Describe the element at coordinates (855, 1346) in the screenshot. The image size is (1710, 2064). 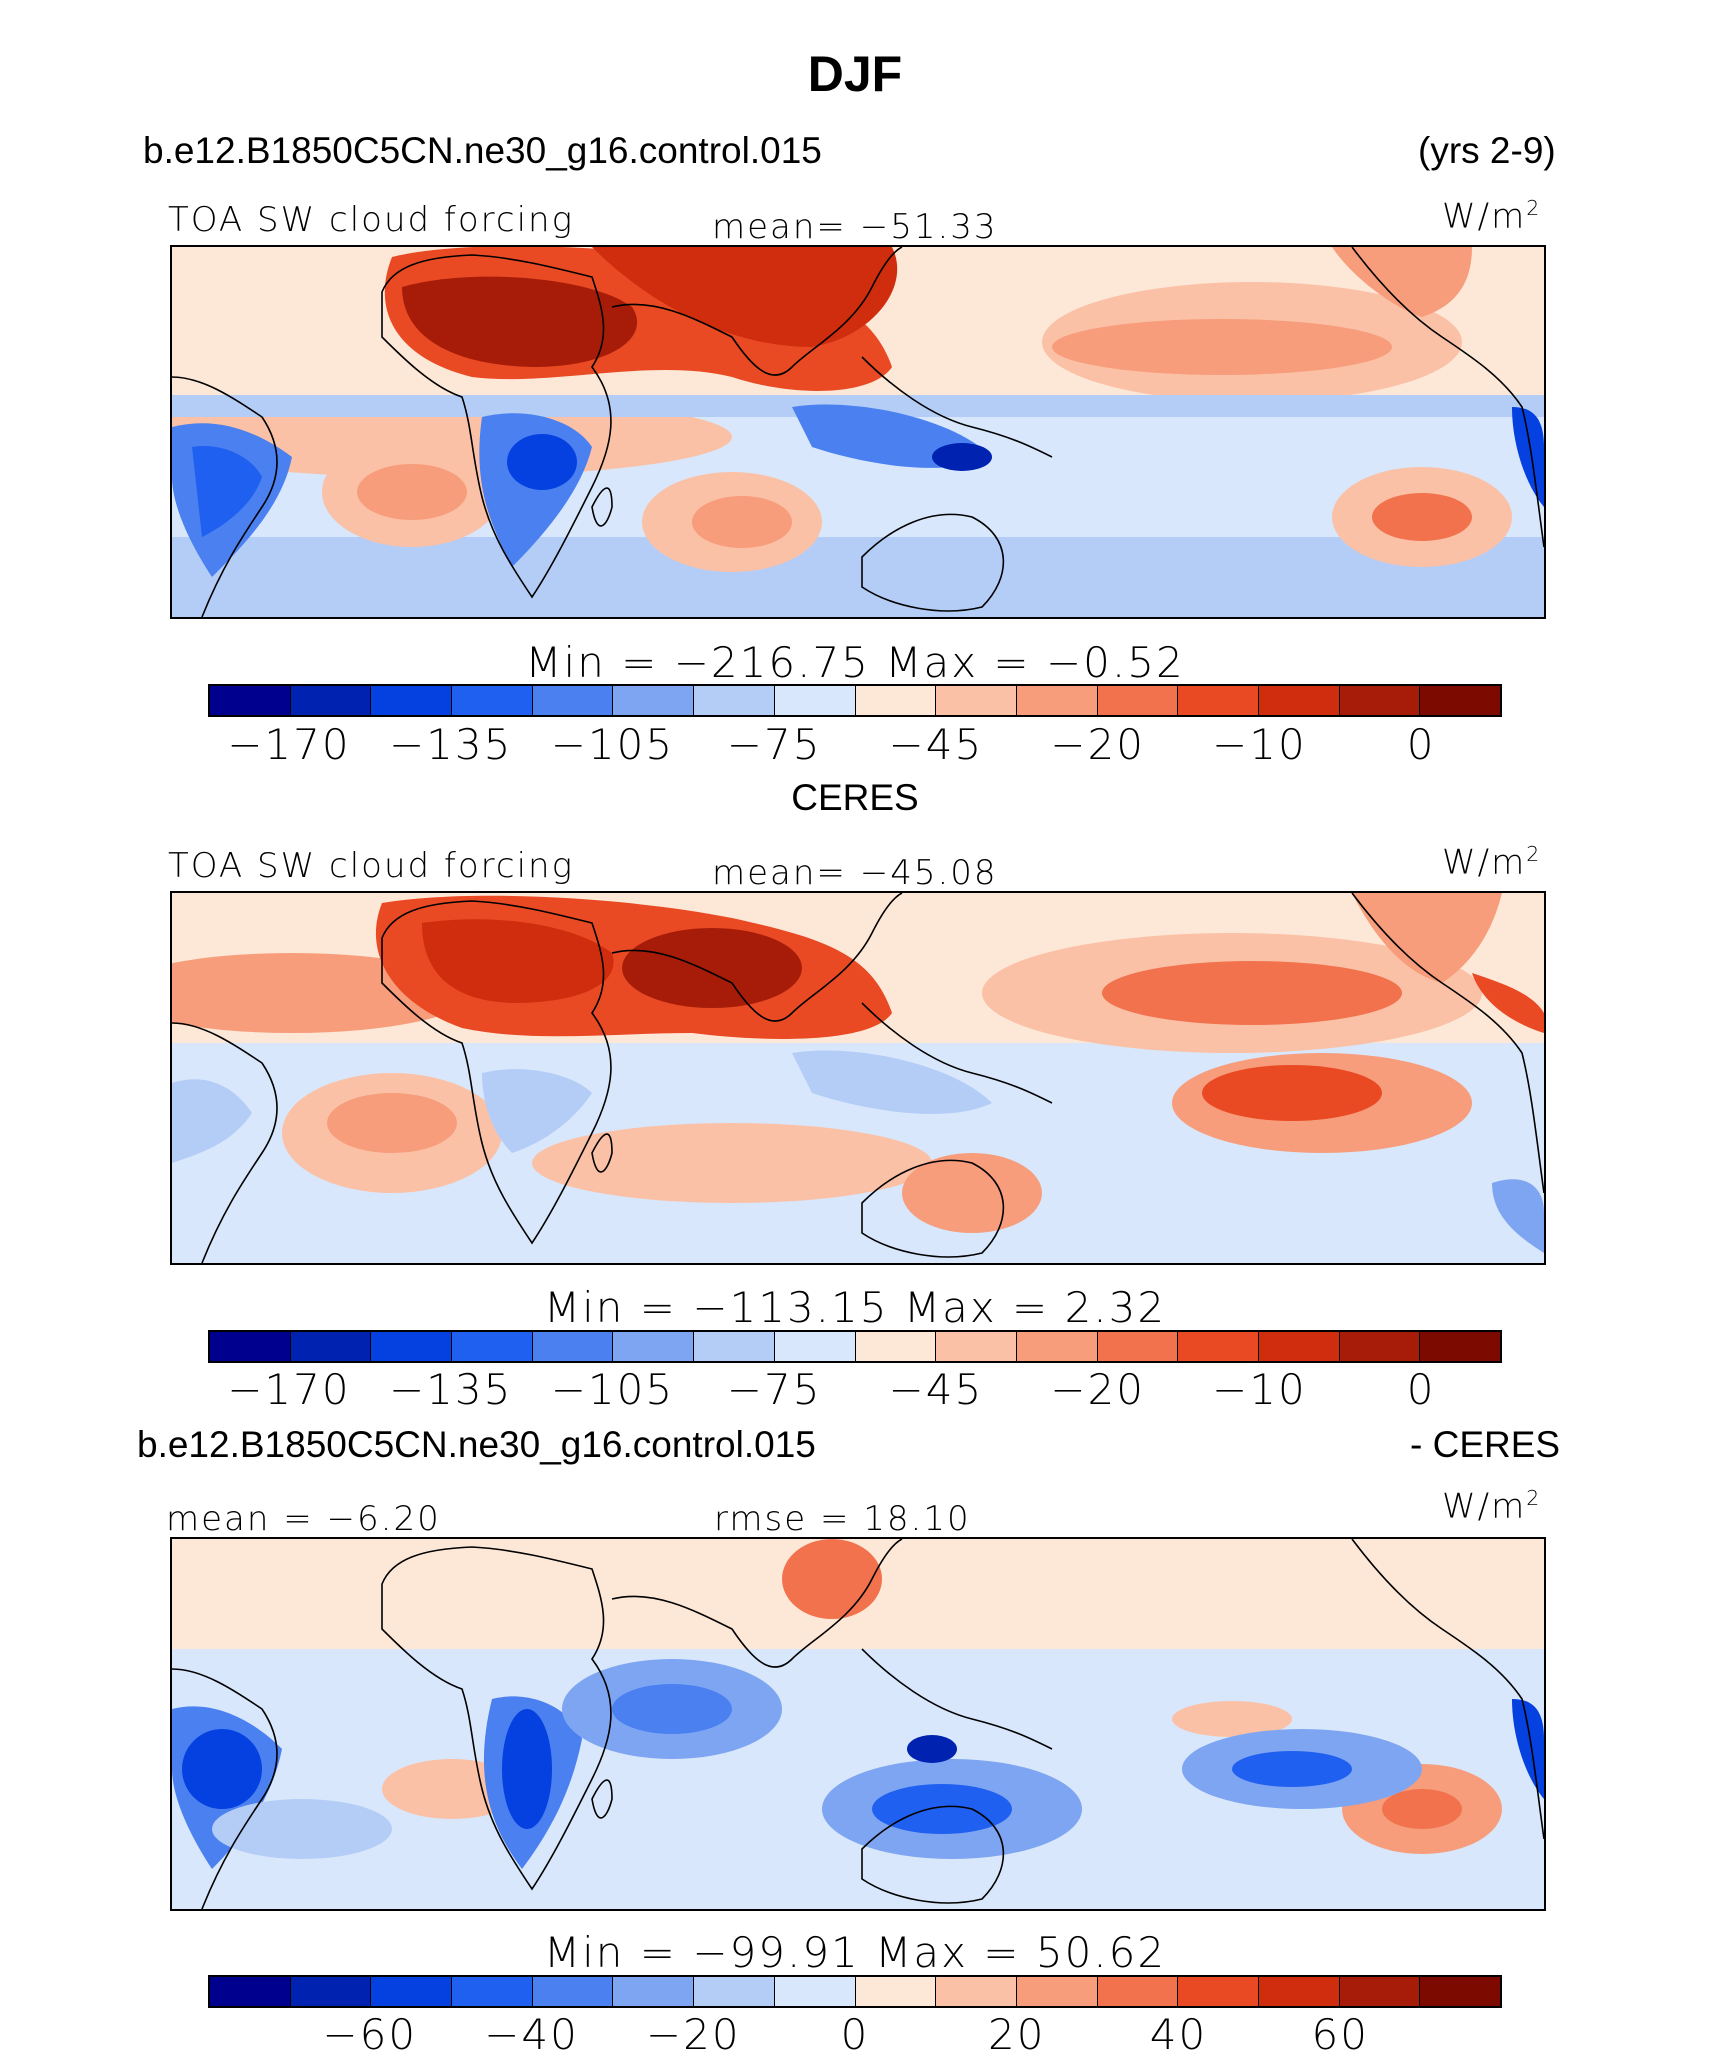
I see `panel2-colorbar` at that location.